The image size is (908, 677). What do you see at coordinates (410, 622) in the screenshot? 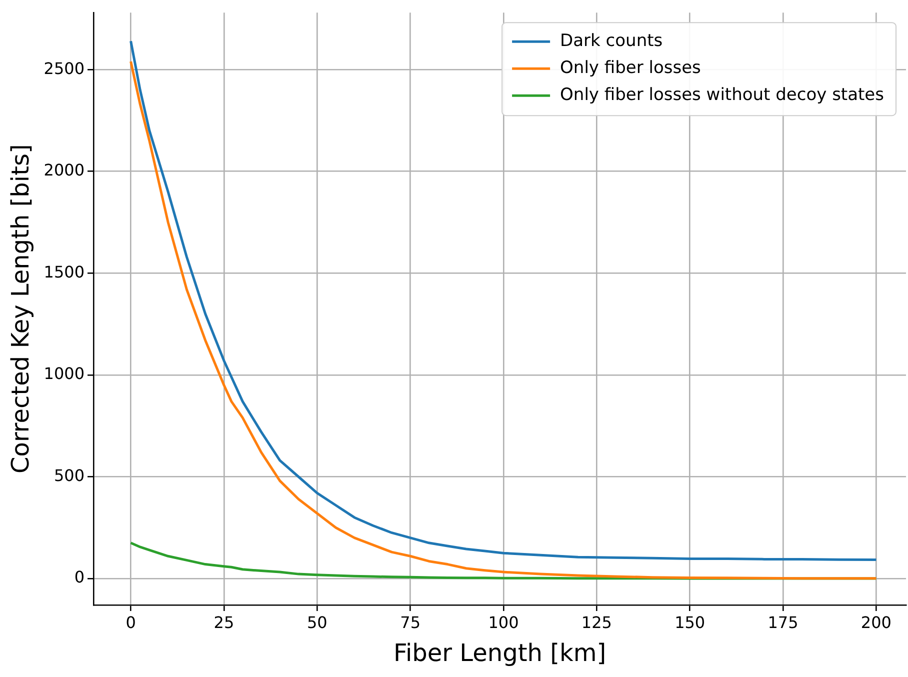
I see `x-tick-label: 75` at bounding box center [410, 622].